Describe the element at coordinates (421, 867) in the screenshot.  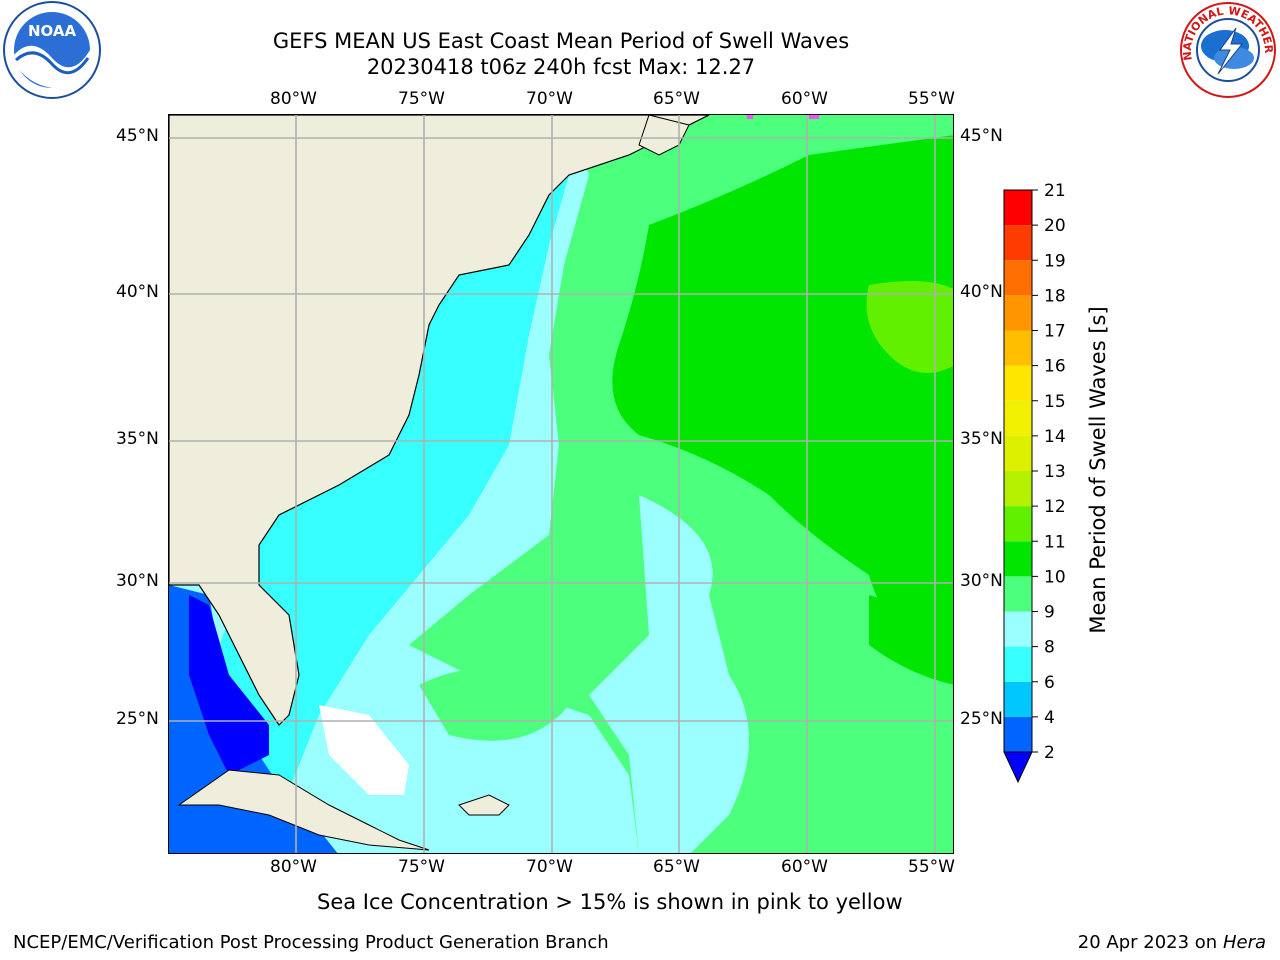
I see `lon-tick-bottom: 75°W` at that location.